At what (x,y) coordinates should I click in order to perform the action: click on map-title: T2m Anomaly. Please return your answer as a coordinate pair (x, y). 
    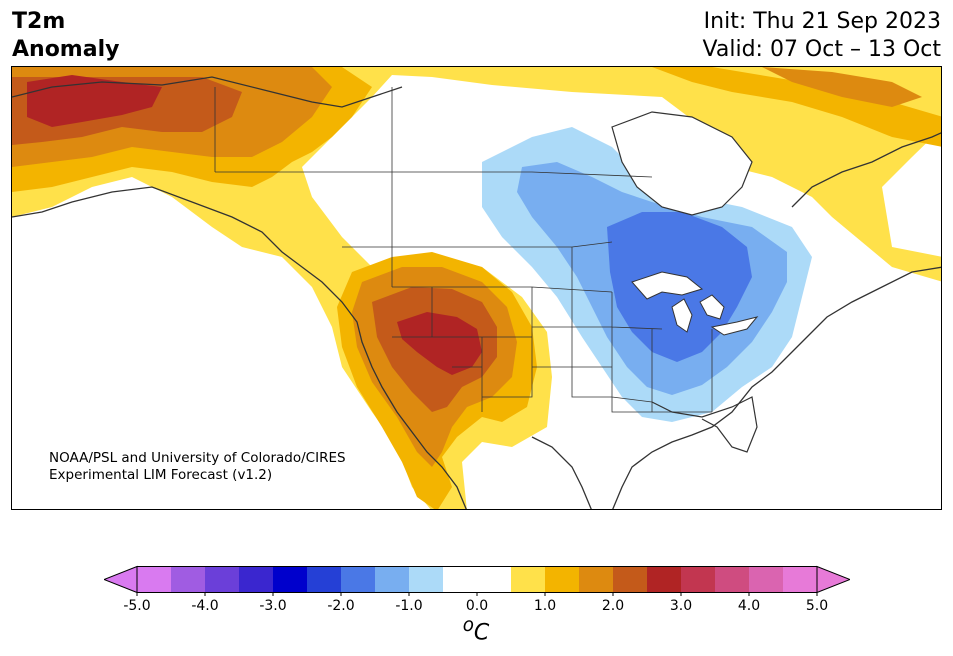
    Looking at the image, I should click on (65, 36).